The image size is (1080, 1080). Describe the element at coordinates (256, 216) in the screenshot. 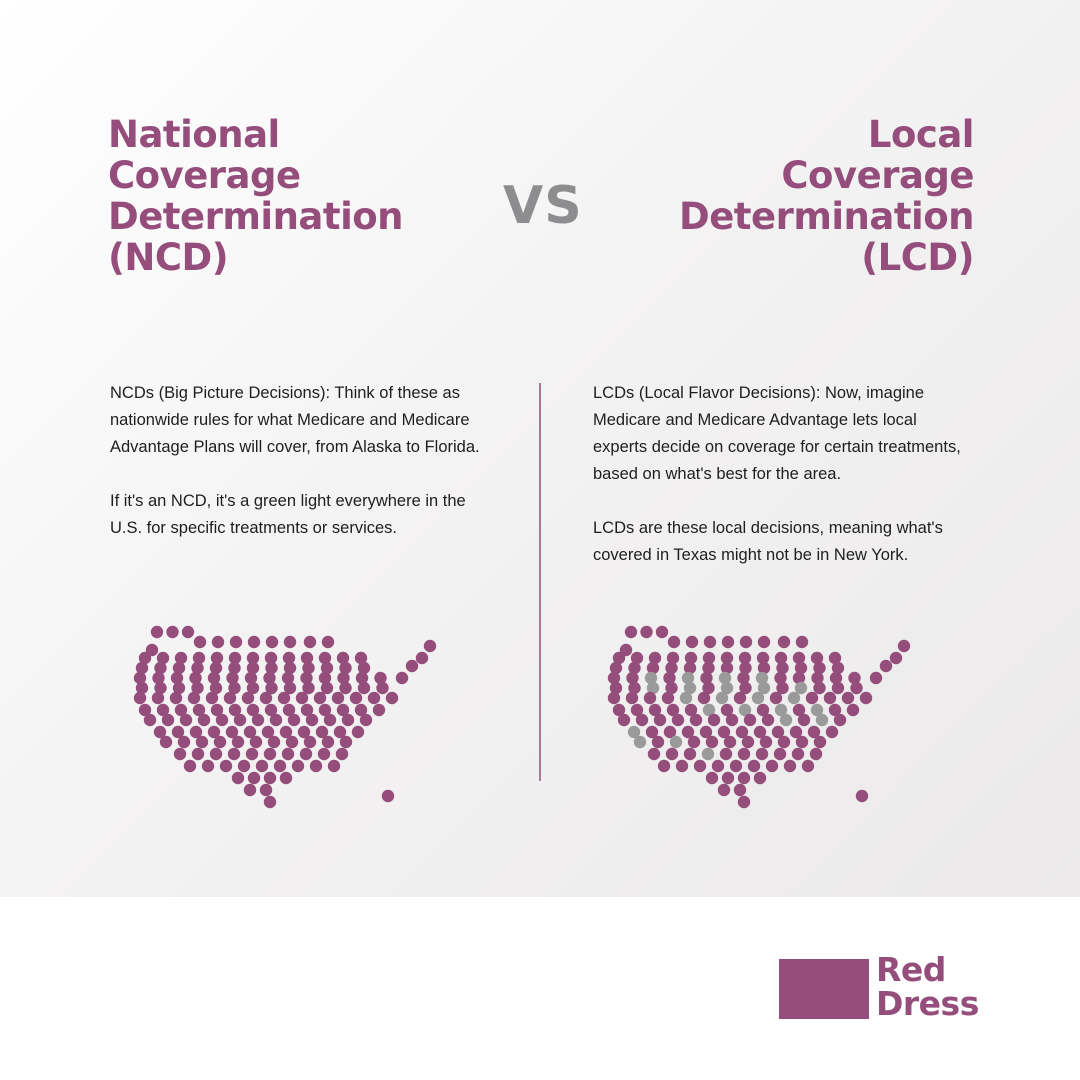

I see `ncd-title-line: Determination` at that location.